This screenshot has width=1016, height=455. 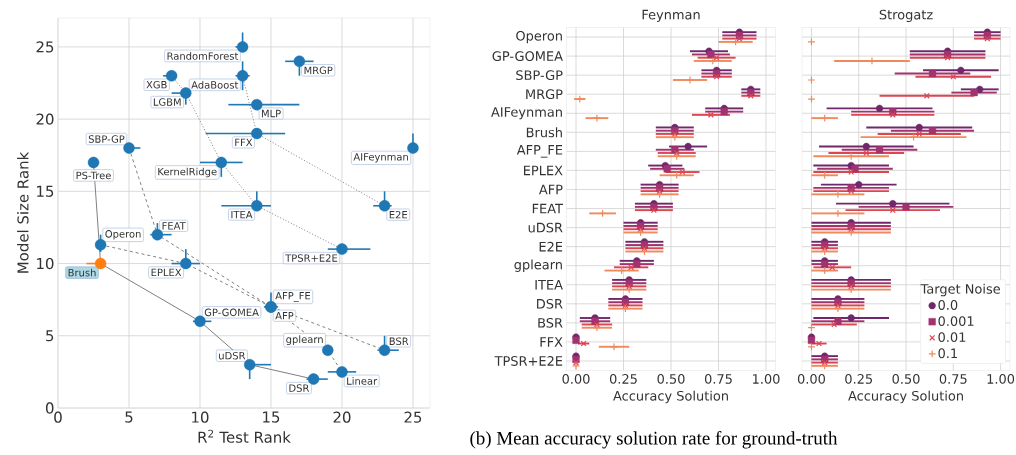 What do you see at coordinates (123, 235) in the screenshot?
I see `annotation: Operon` at bounding box center [123, 235].